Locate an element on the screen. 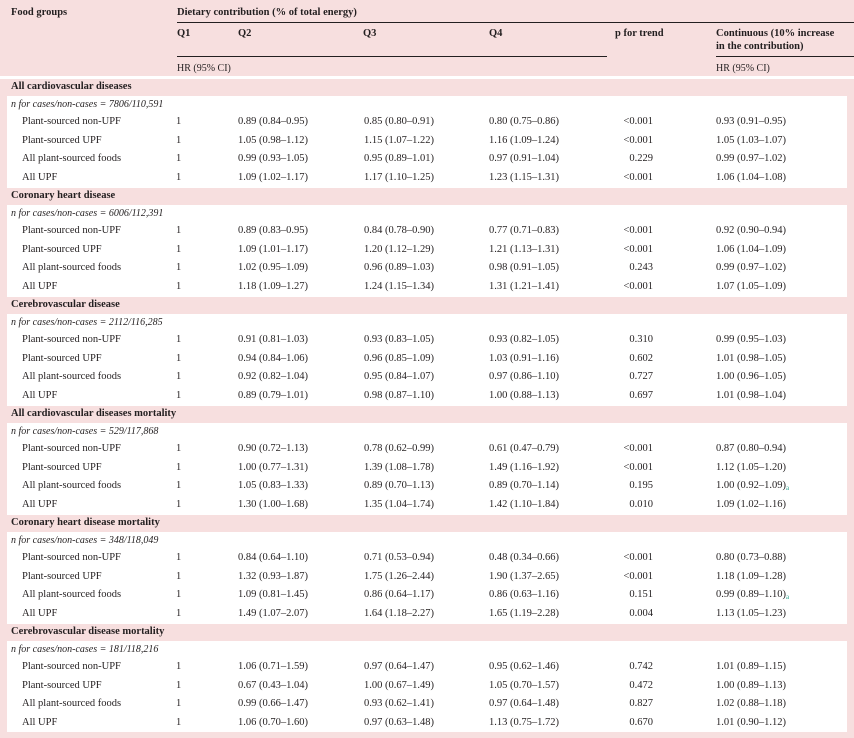 The height and width of the screenshot is (738, 854). q4-value-text: 1.05 (0.70–1.57) is located at coordinates (524, 685).